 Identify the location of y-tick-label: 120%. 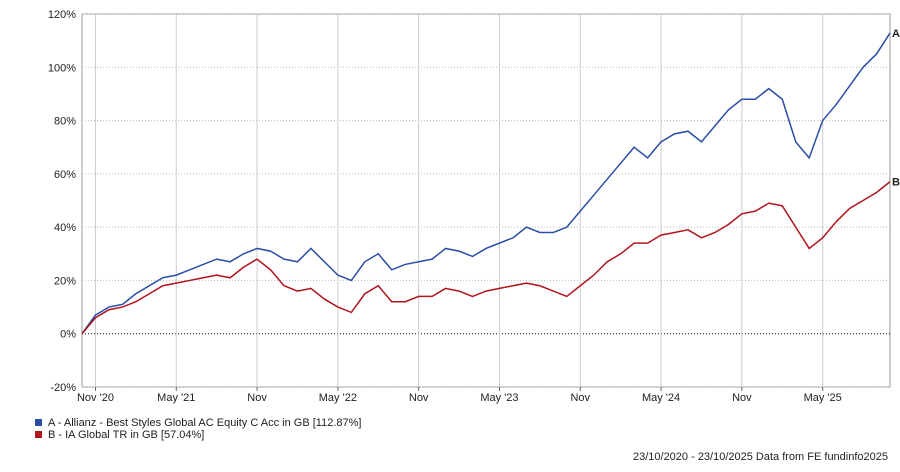
(62, 15).